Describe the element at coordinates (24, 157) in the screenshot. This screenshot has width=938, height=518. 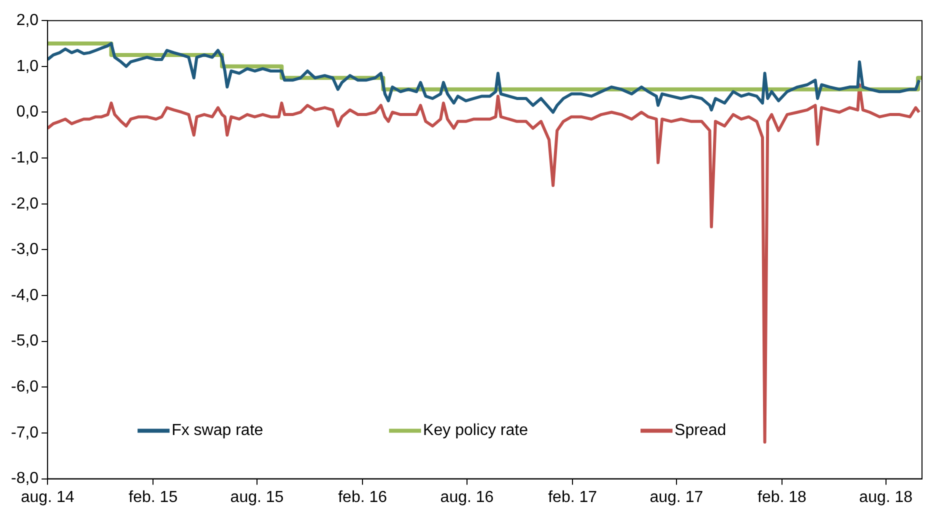
I see `y-tick-label: -1,0` at that location.